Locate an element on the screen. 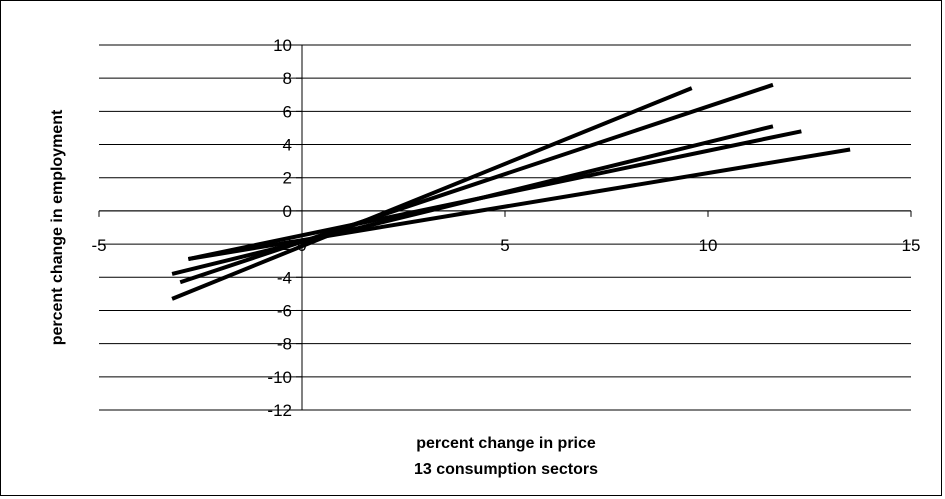 This screenshot has height=499, width=945. x-tick-label: 5 is located at coordinates (504, 245).